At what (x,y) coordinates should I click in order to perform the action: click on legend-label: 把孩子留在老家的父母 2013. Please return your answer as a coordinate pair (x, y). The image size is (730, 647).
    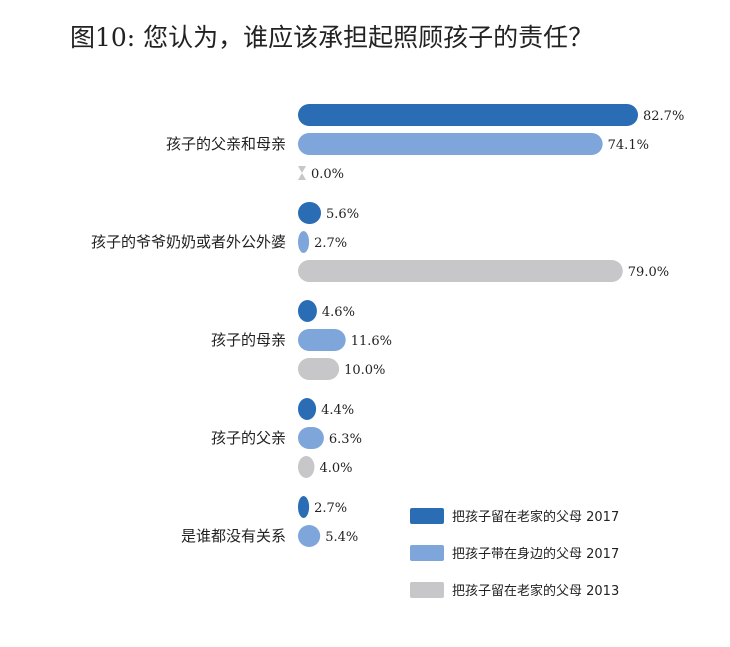
    Looking at the image, I should click on (535, 591).